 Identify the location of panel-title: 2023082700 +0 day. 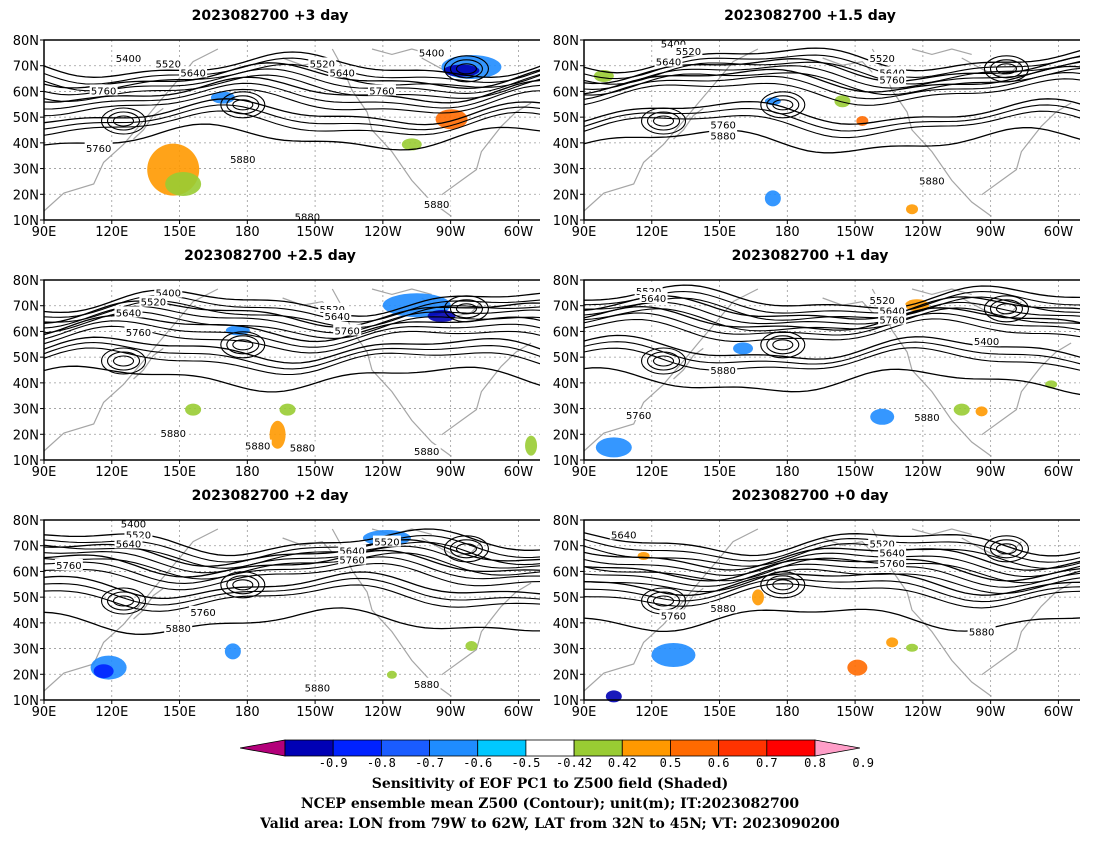
(810, 496).